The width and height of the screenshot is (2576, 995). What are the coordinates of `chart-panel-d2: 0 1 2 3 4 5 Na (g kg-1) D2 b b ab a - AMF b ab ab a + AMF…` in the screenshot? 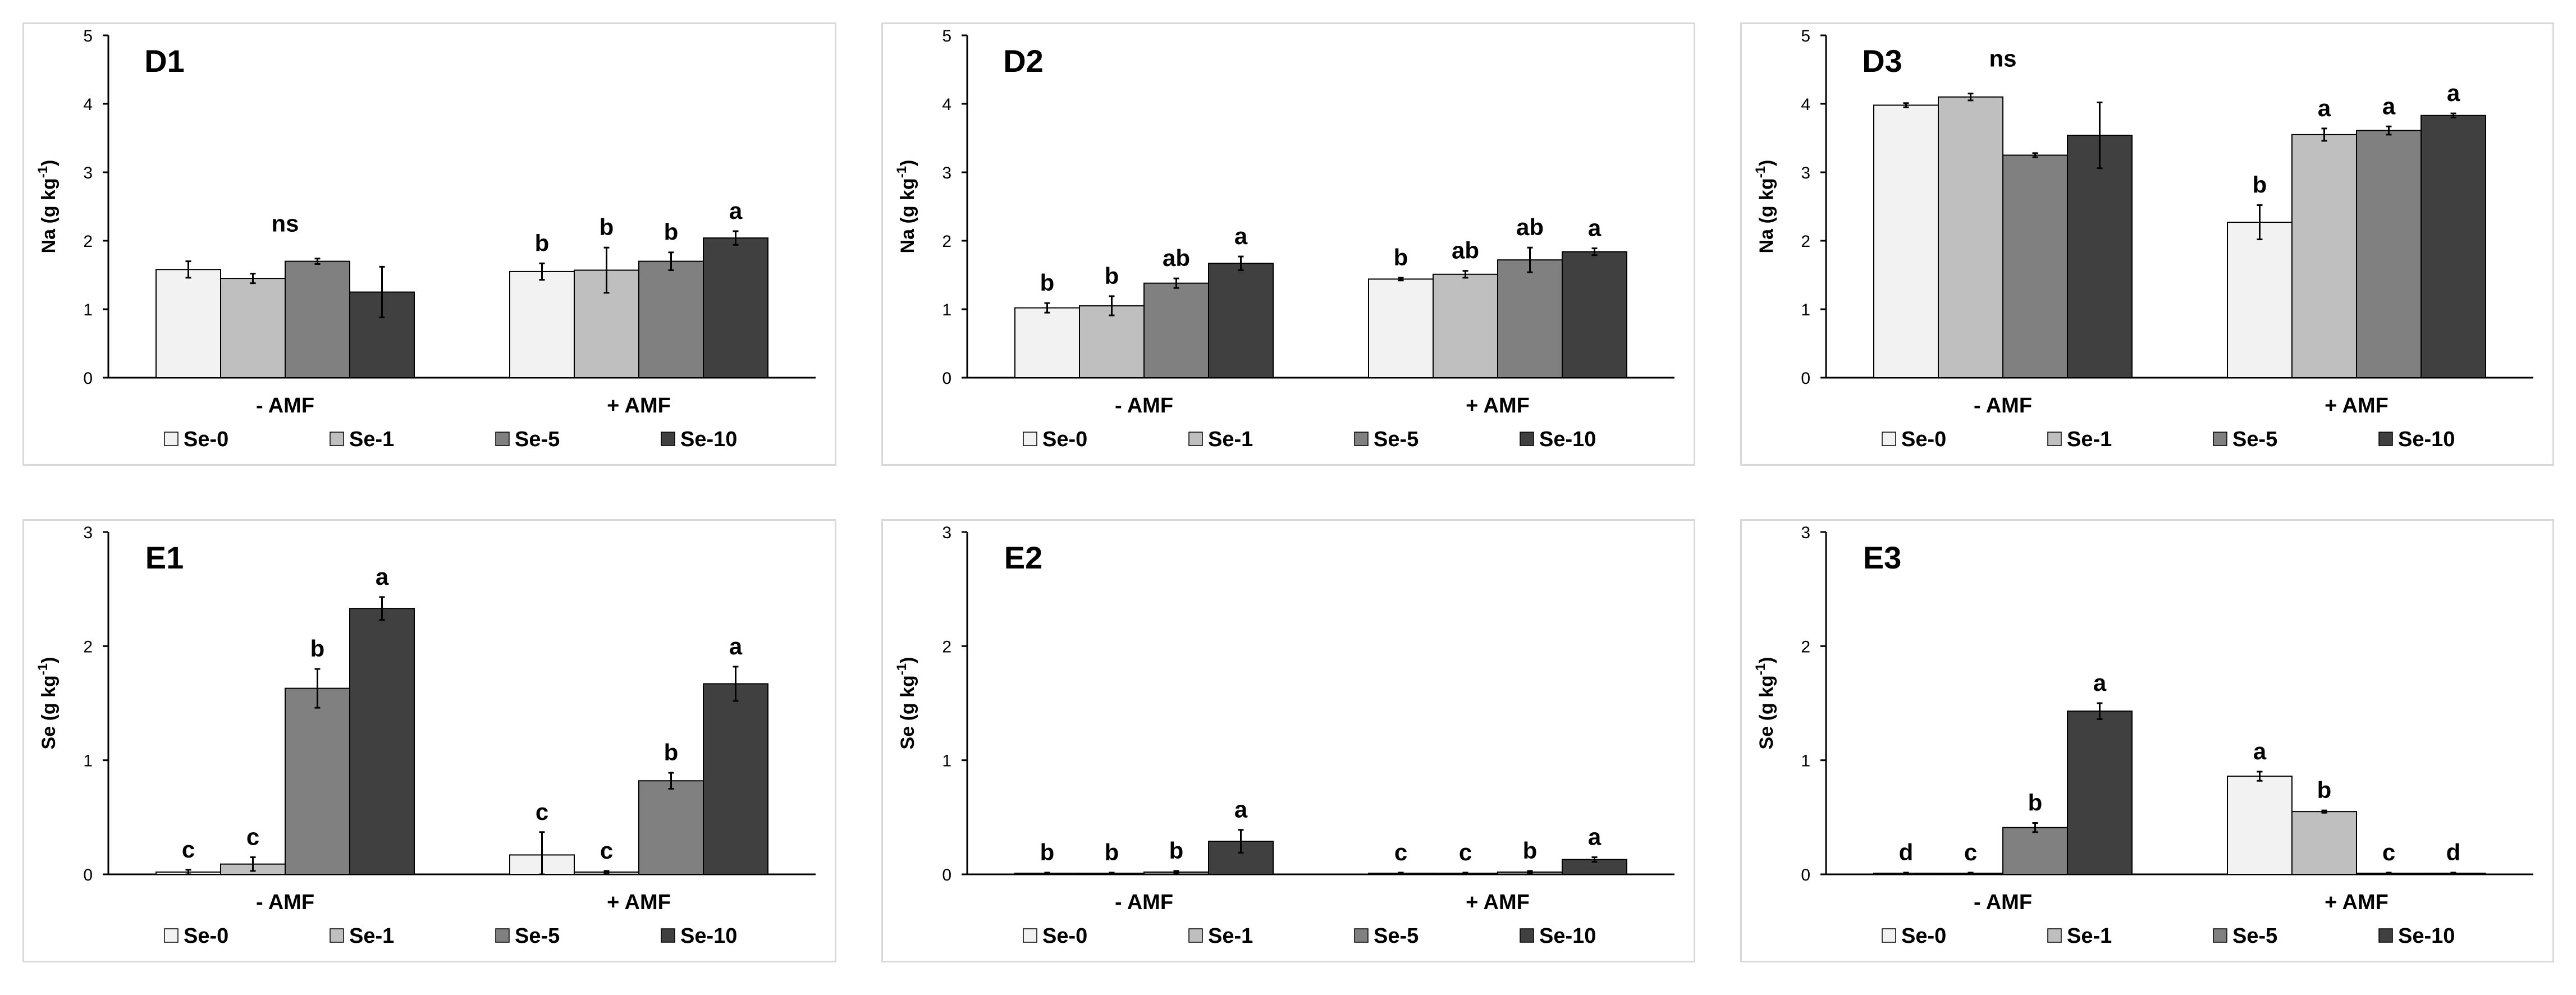 It's located at (1288, 244).